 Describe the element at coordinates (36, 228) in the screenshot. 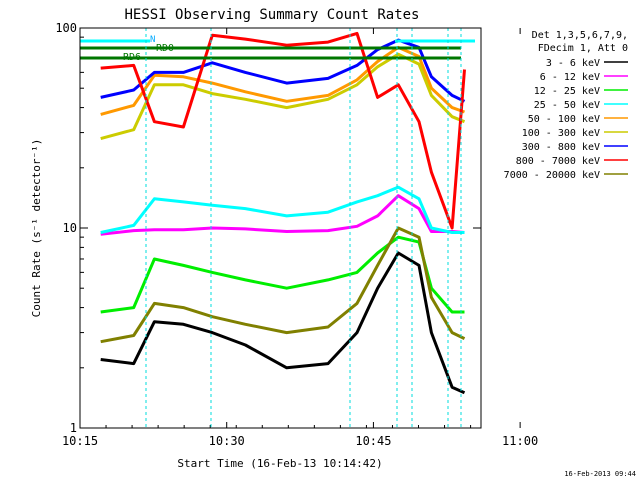

I see `y-axis-label: Count Rate (s⁻¹ detector⁻¹)` at that location.